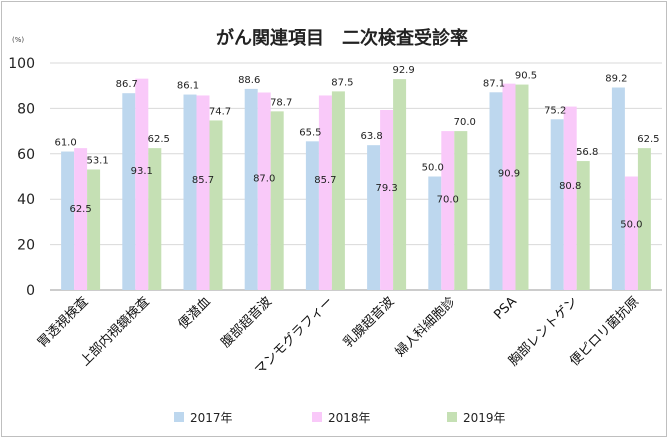 The image size is (670, 440). What do you see at coordinates (570, 186) in the screenshot?
I see `data-label-2018: 80.8` at bounding box center [570, 186].